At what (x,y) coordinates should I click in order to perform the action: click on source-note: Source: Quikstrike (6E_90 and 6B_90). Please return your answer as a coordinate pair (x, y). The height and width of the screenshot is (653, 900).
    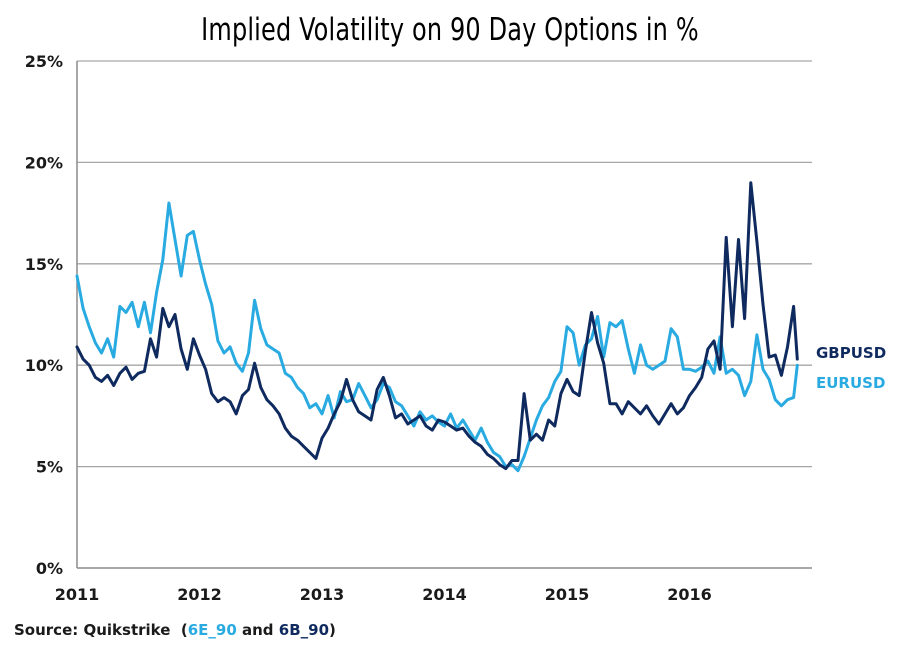
    Looking at the image, I should click on (175, 630).